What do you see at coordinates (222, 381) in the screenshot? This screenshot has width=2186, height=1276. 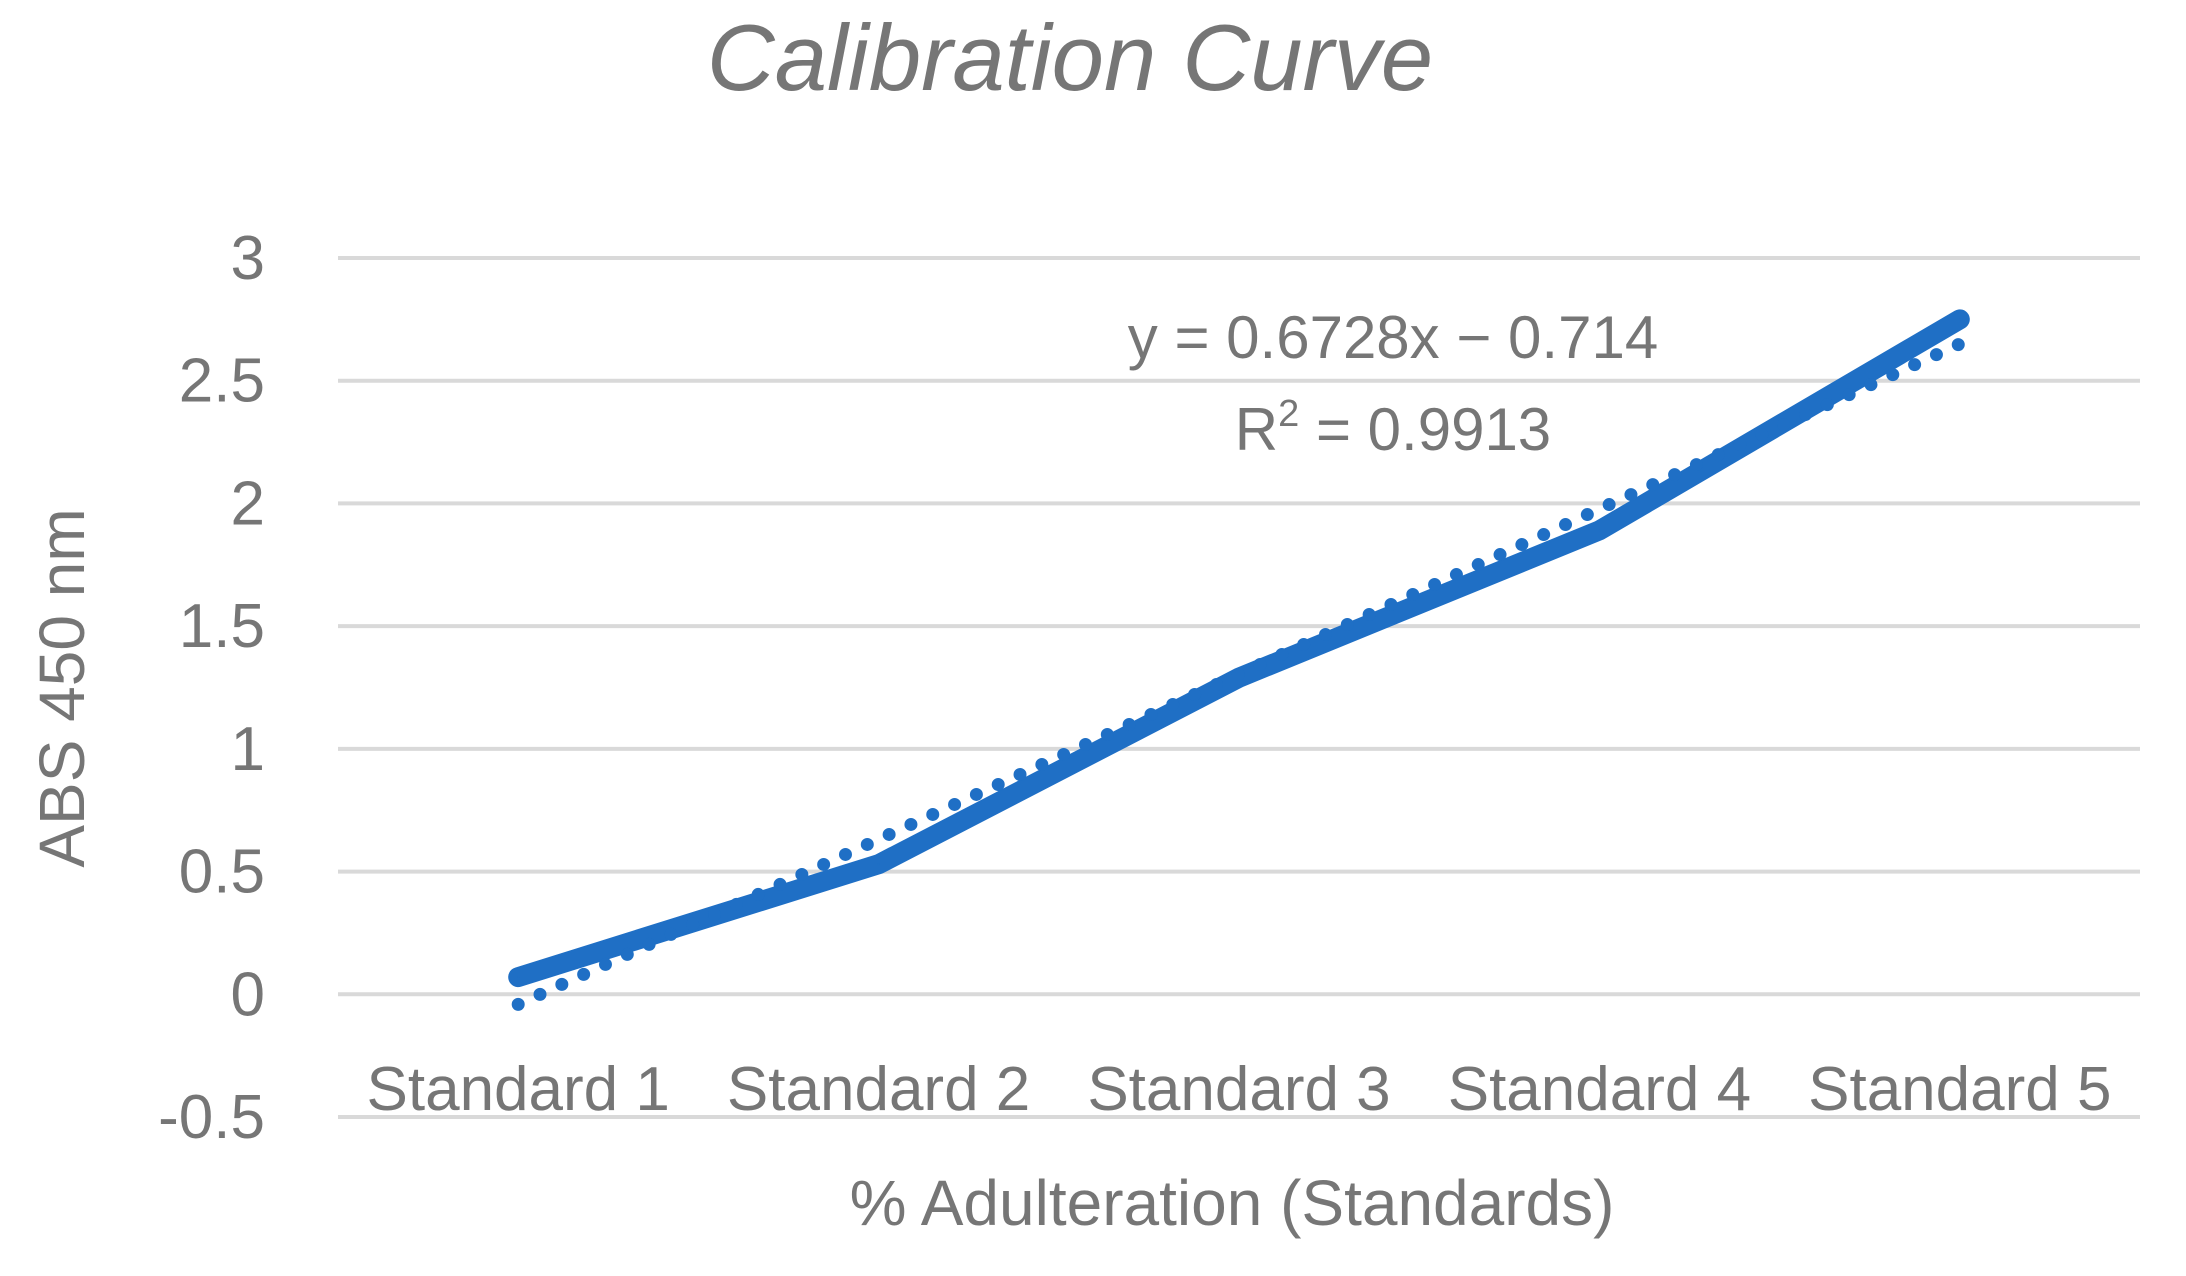 I see `y-tick-label: 2.5` at bounding box center [222, 381].